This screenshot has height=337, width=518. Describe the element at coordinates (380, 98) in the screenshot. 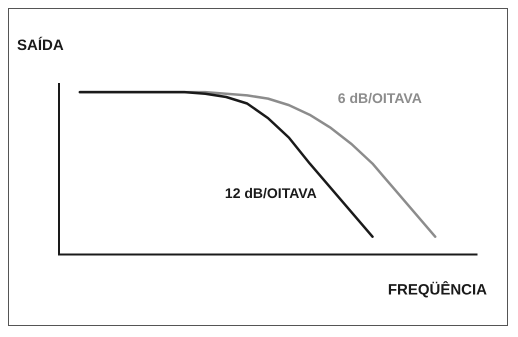

I see `series-label: 6 dB/OITAVA` at that location.